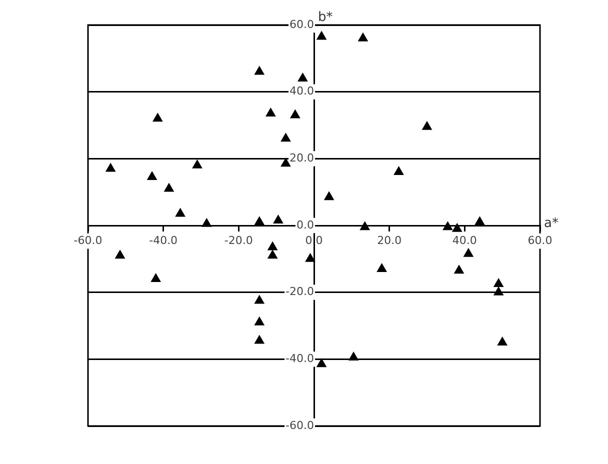  What do you see at coordinates (551, 223) in the screenshot?
I see `x-axis-title: a*` at bounding box center [551, 223].